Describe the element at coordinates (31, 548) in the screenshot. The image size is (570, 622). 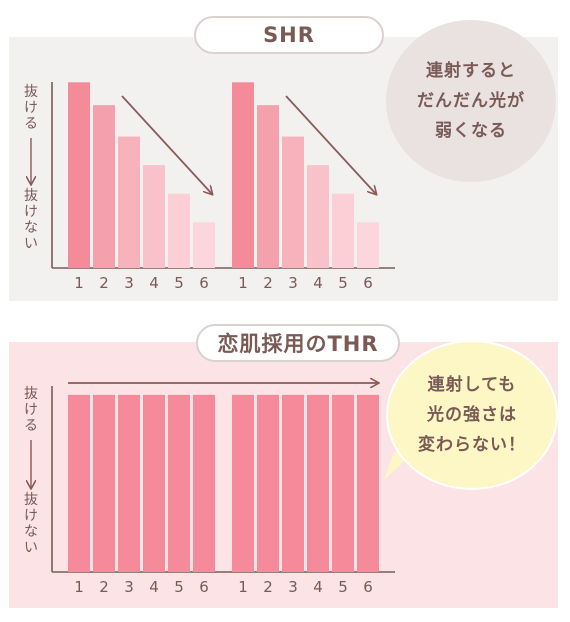
I see `thr-ylabel-bottom-char: い` at that location.